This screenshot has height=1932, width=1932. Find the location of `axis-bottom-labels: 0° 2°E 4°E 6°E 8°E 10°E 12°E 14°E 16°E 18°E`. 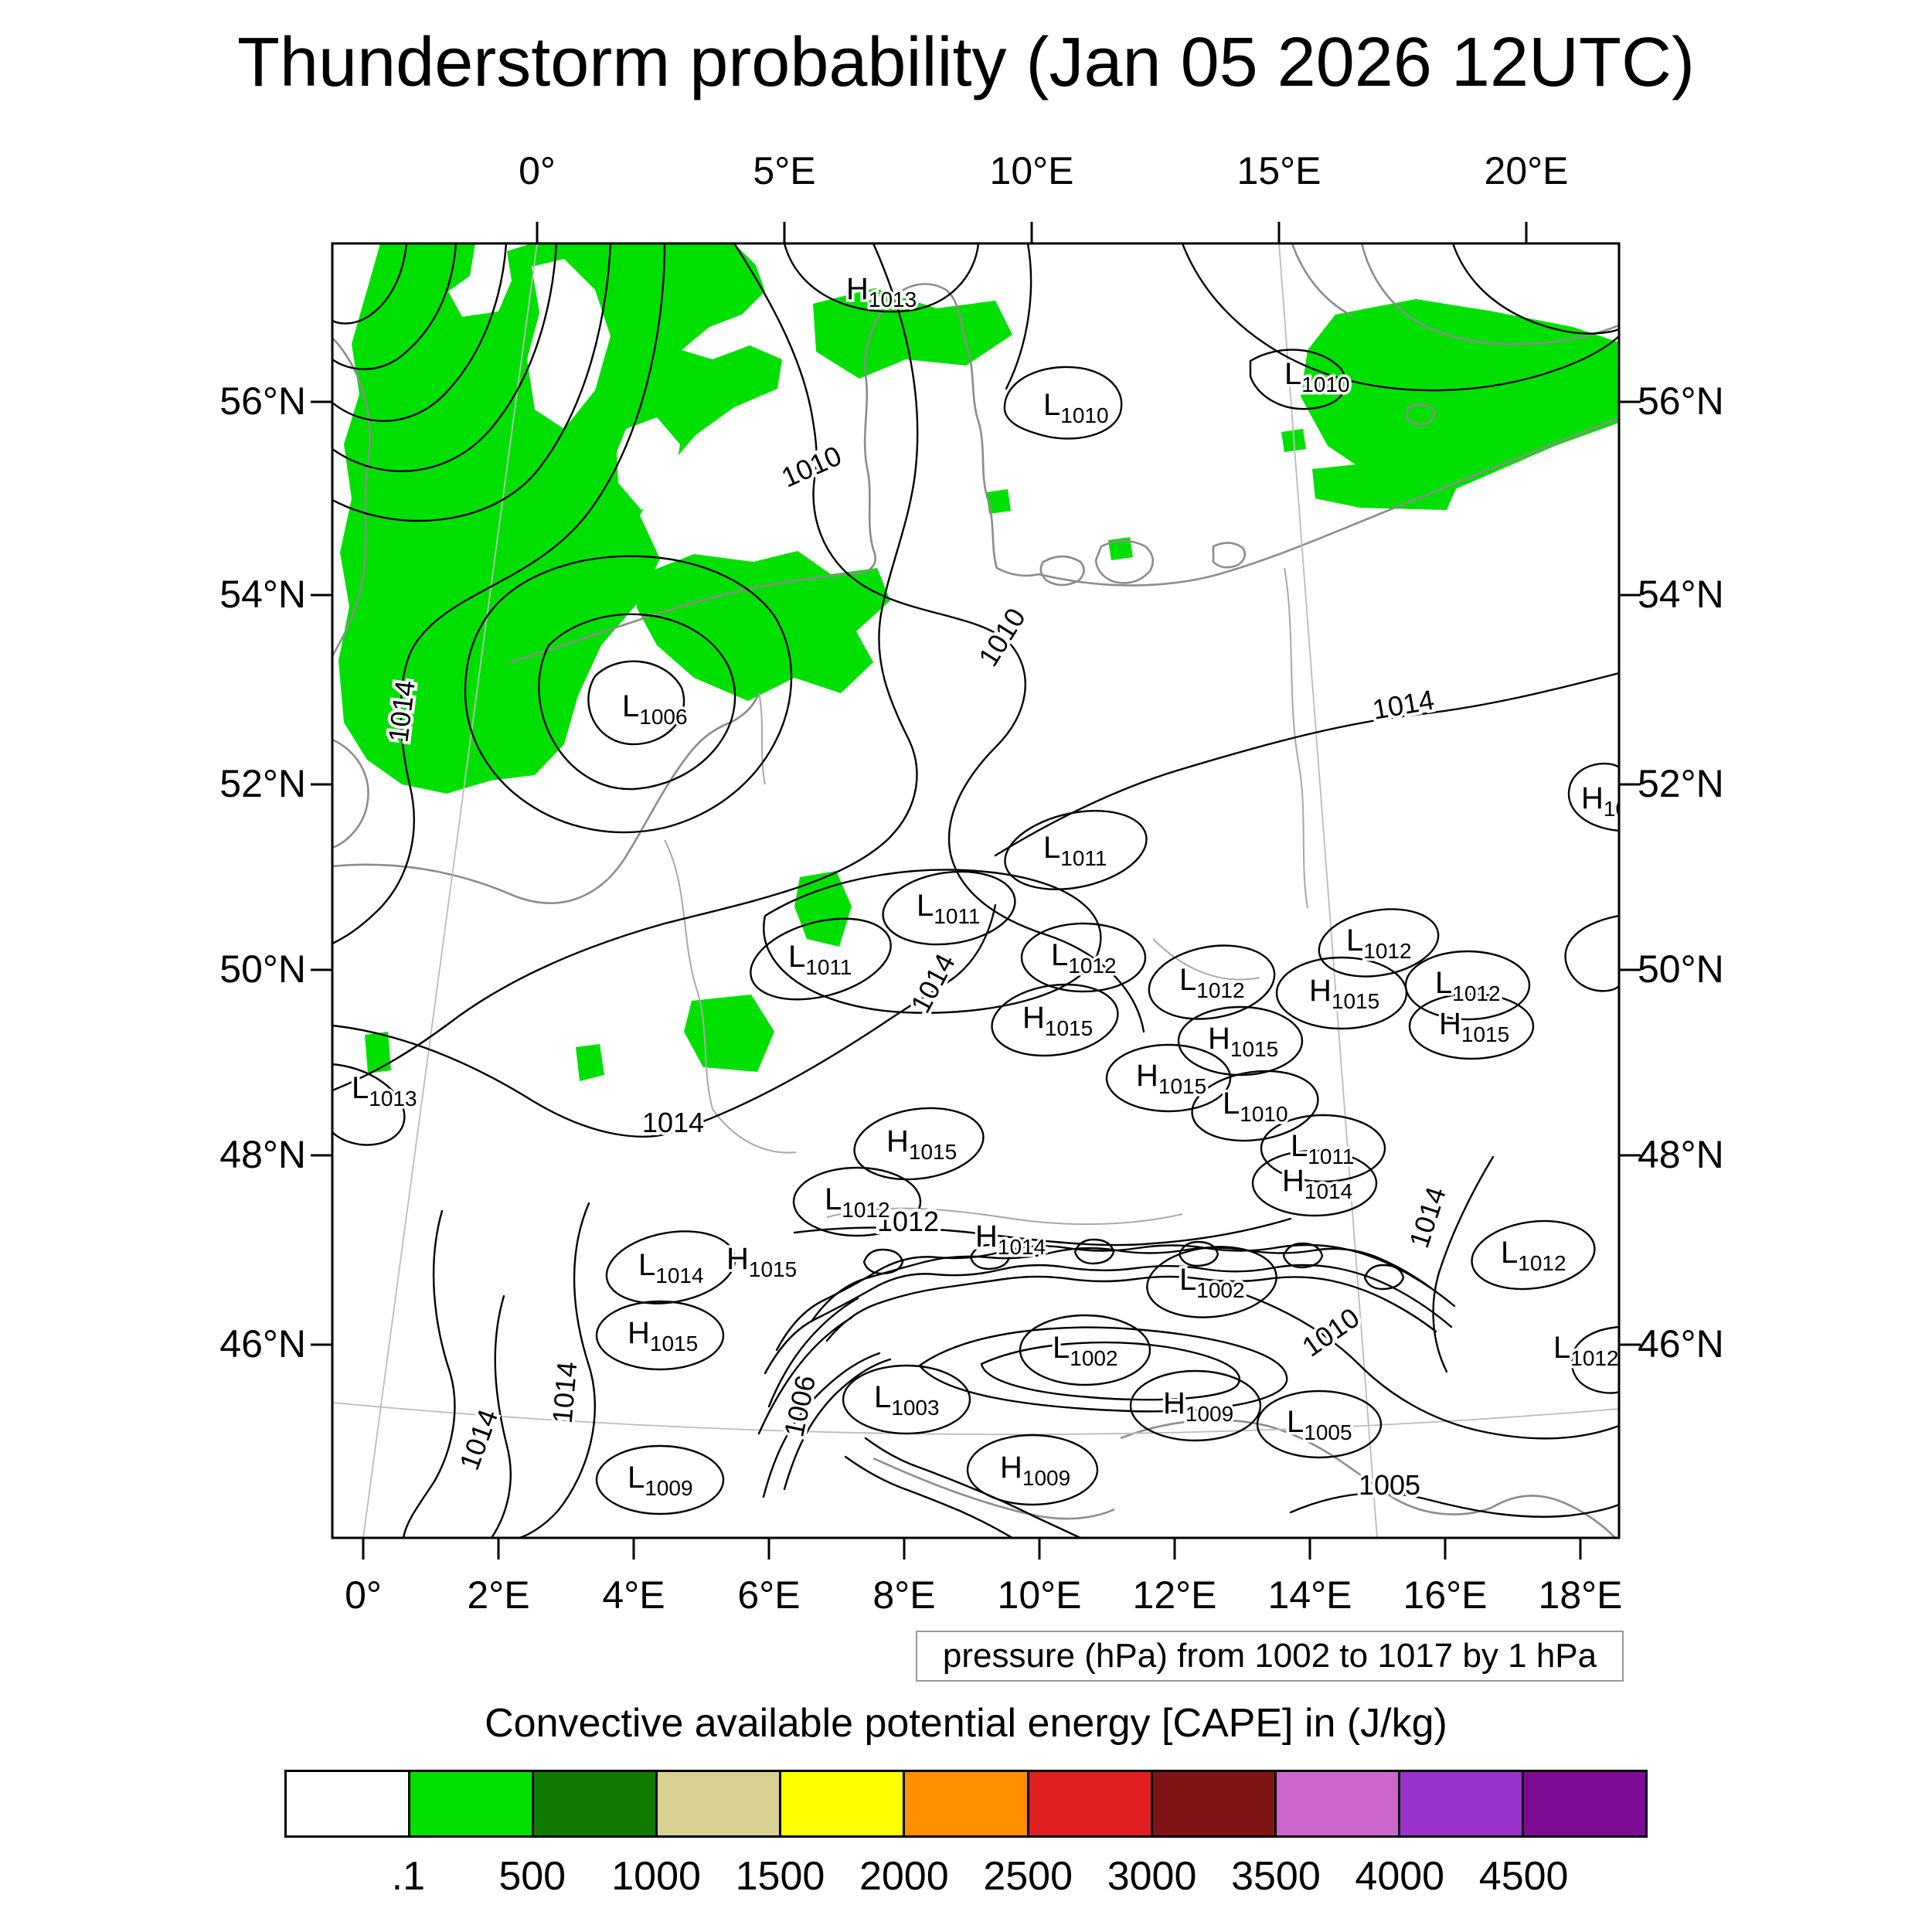

axis-bottom-labels: 0° 2°E 4°E 6°E 8°E 10°E 12°E 14°E 16°E 18°E is located at coordinates (977, 1596).